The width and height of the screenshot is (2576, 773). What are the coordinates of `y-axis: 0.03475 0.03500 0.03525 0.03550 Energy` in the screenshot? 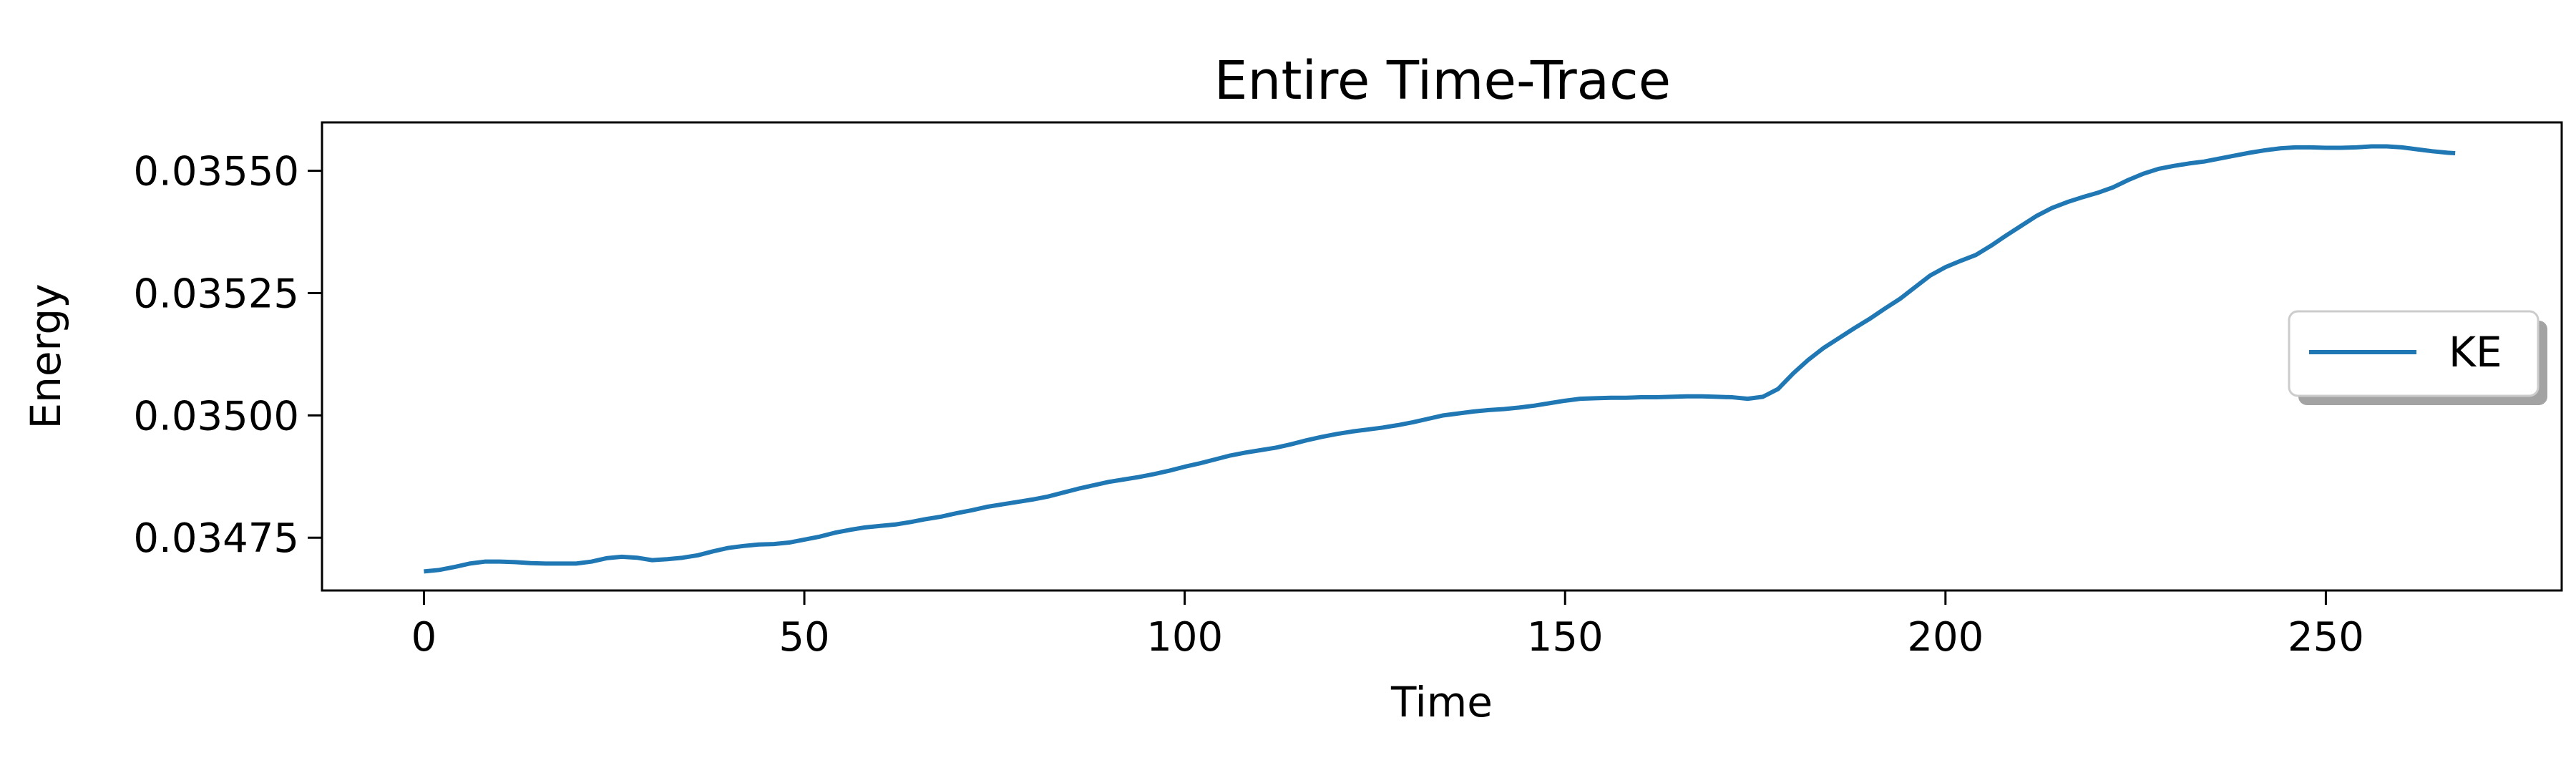 It's located at (171, 356).